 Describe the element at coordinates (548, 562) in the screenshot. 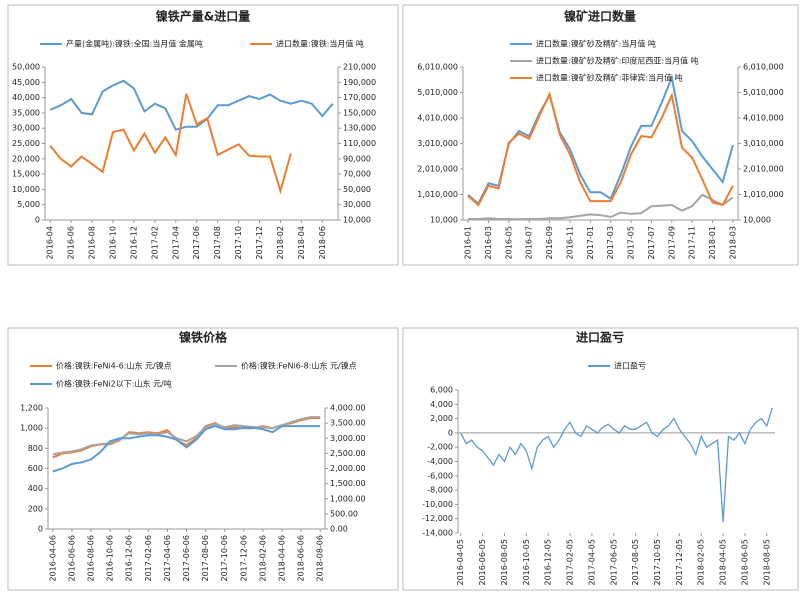

I see `x-tick-label: 2016-12-05` at that location.